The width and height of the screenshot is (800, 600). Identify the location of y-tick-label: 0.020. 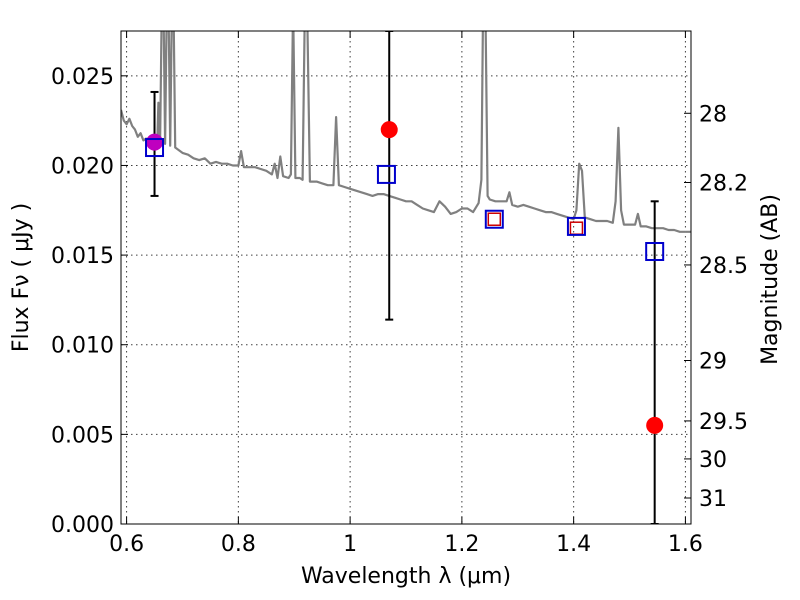
(82, 166).